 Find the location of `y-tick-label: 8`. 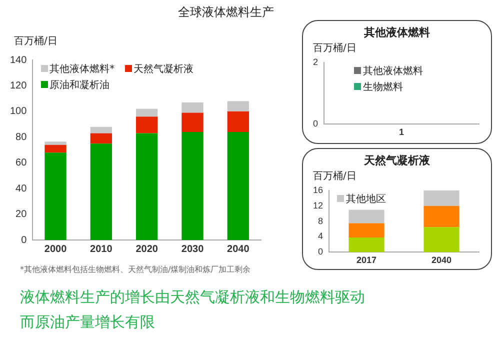

y-tick-label: 8 is located at coordinates (321, 221).